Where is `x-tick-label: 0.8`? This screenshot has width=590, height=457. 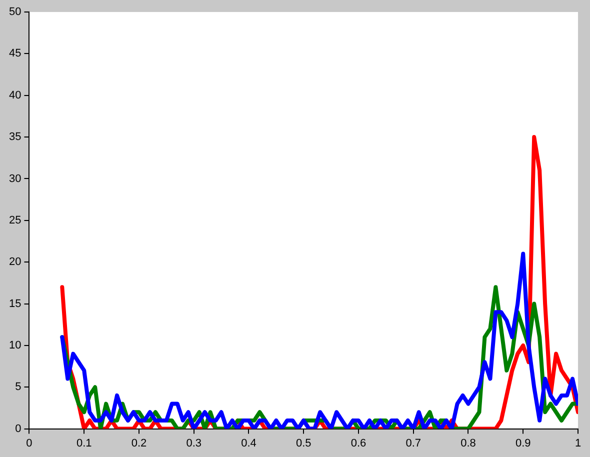
x-tick-label: 0.8 is located at coordinates (468, 443).